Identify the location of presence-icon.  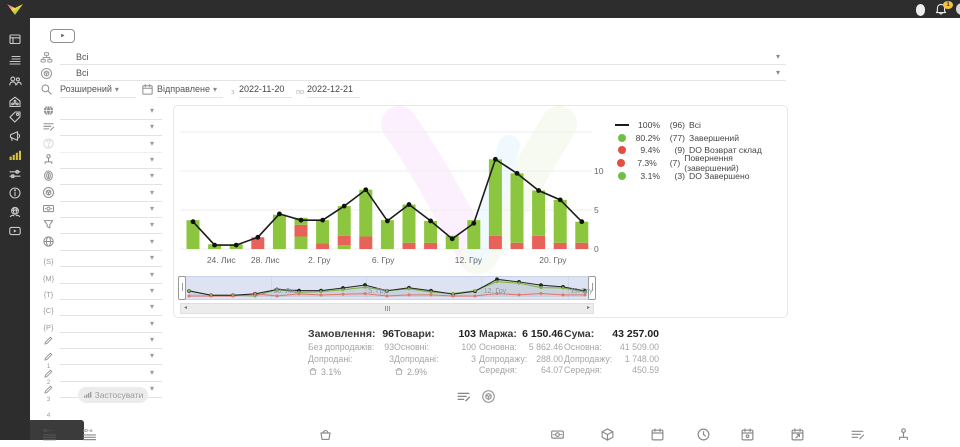
(920, 10).